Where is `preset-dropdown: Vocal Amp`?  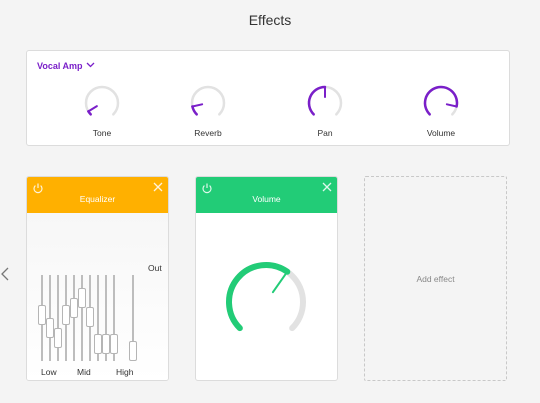 preset-dropdown: Vocal Amp is located at coordinates (66, 66).